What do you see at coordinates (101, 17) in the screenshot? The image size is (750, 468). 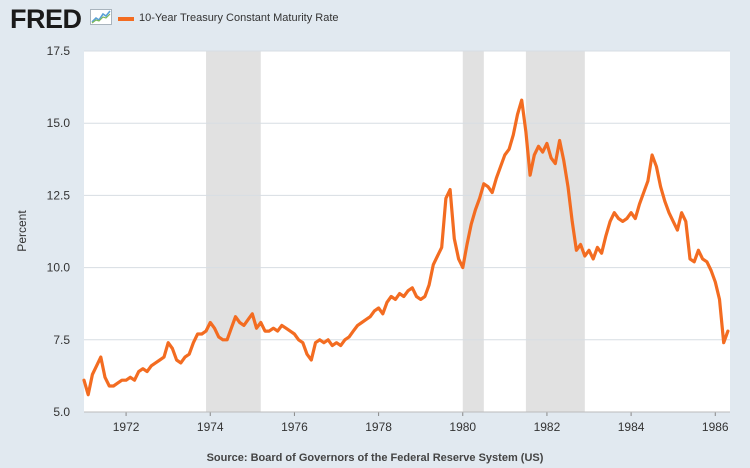 I see `line-graph-icon` at bounding box center [101, 17].